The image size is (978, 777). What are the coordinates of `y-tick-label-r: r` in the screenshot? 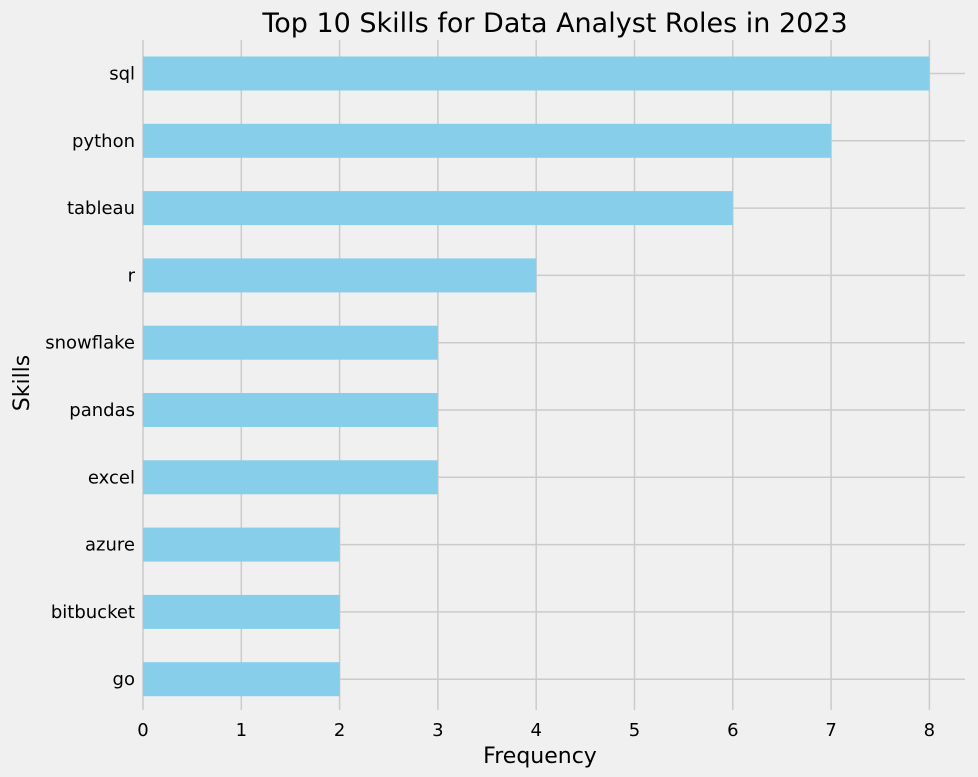 It's located at (132, 275).